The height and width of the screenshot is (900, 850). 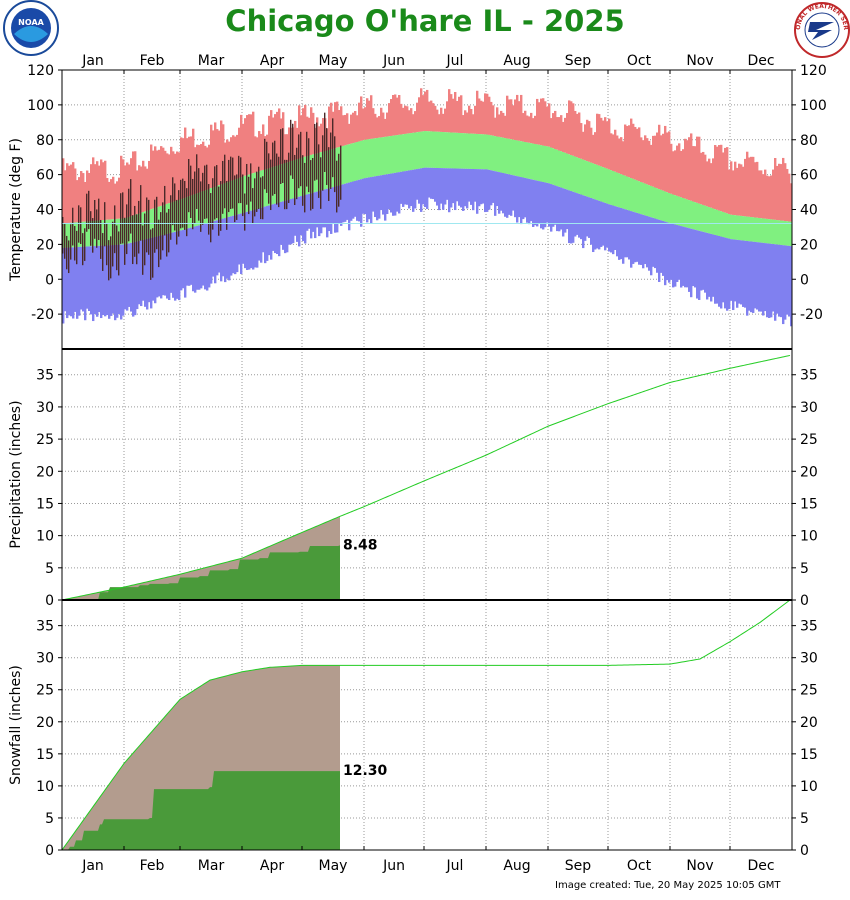 What do you see at coordinates (760, 866) in the screenshot?
I see `month-label-bottom: Dec` at bounding box center [760, 866].